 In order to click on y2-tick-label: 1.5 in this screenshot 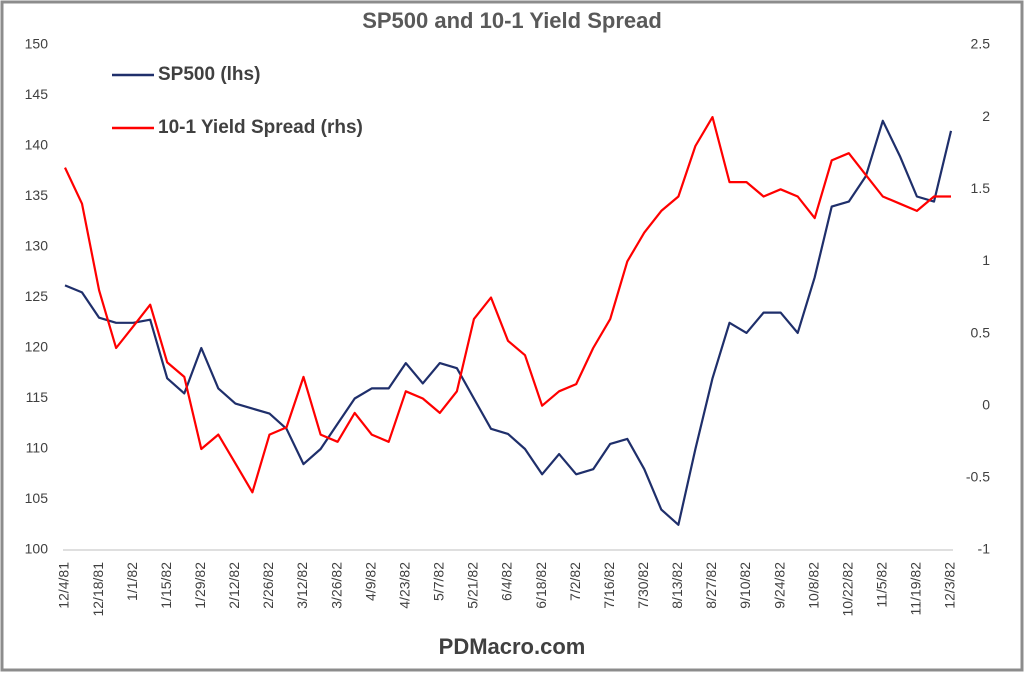, I will do `click(981, 188)`.